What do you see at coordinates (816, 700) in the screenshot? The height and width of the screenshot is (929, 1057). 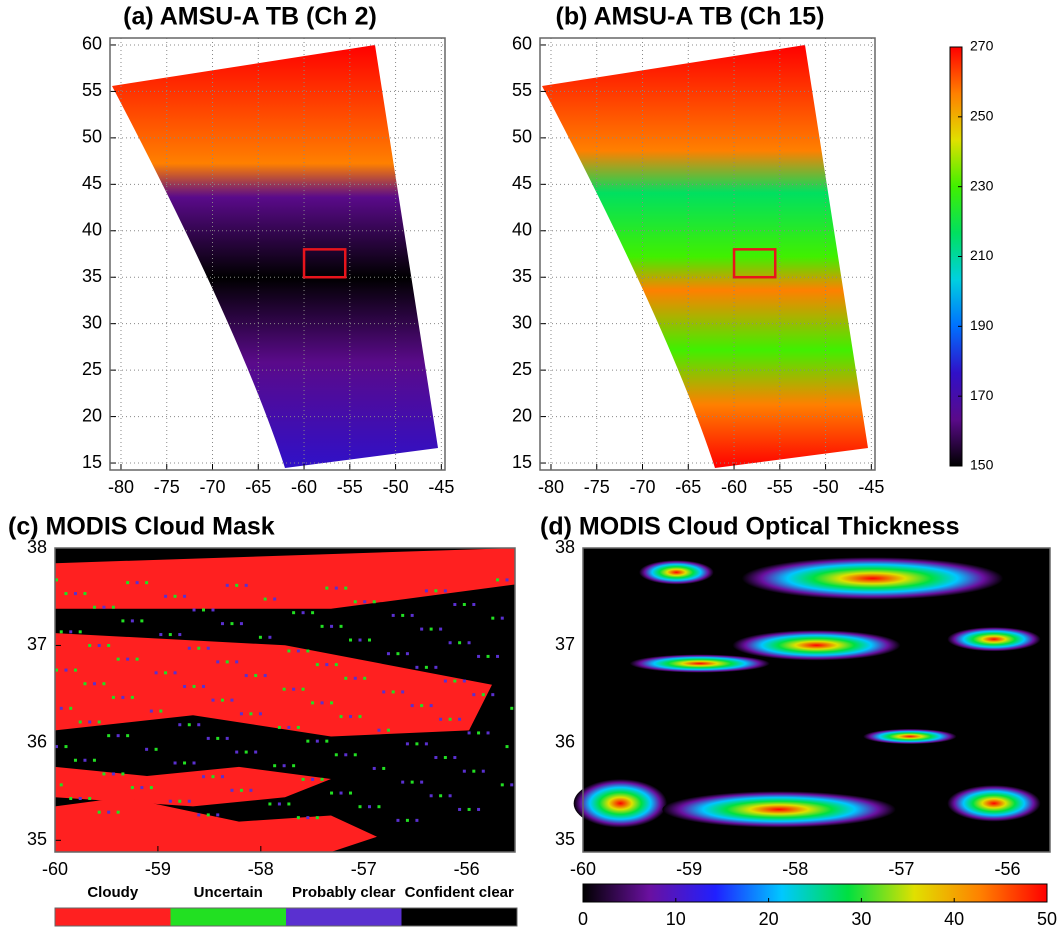 I see `plot-frame` at bounding box center [816, 700].